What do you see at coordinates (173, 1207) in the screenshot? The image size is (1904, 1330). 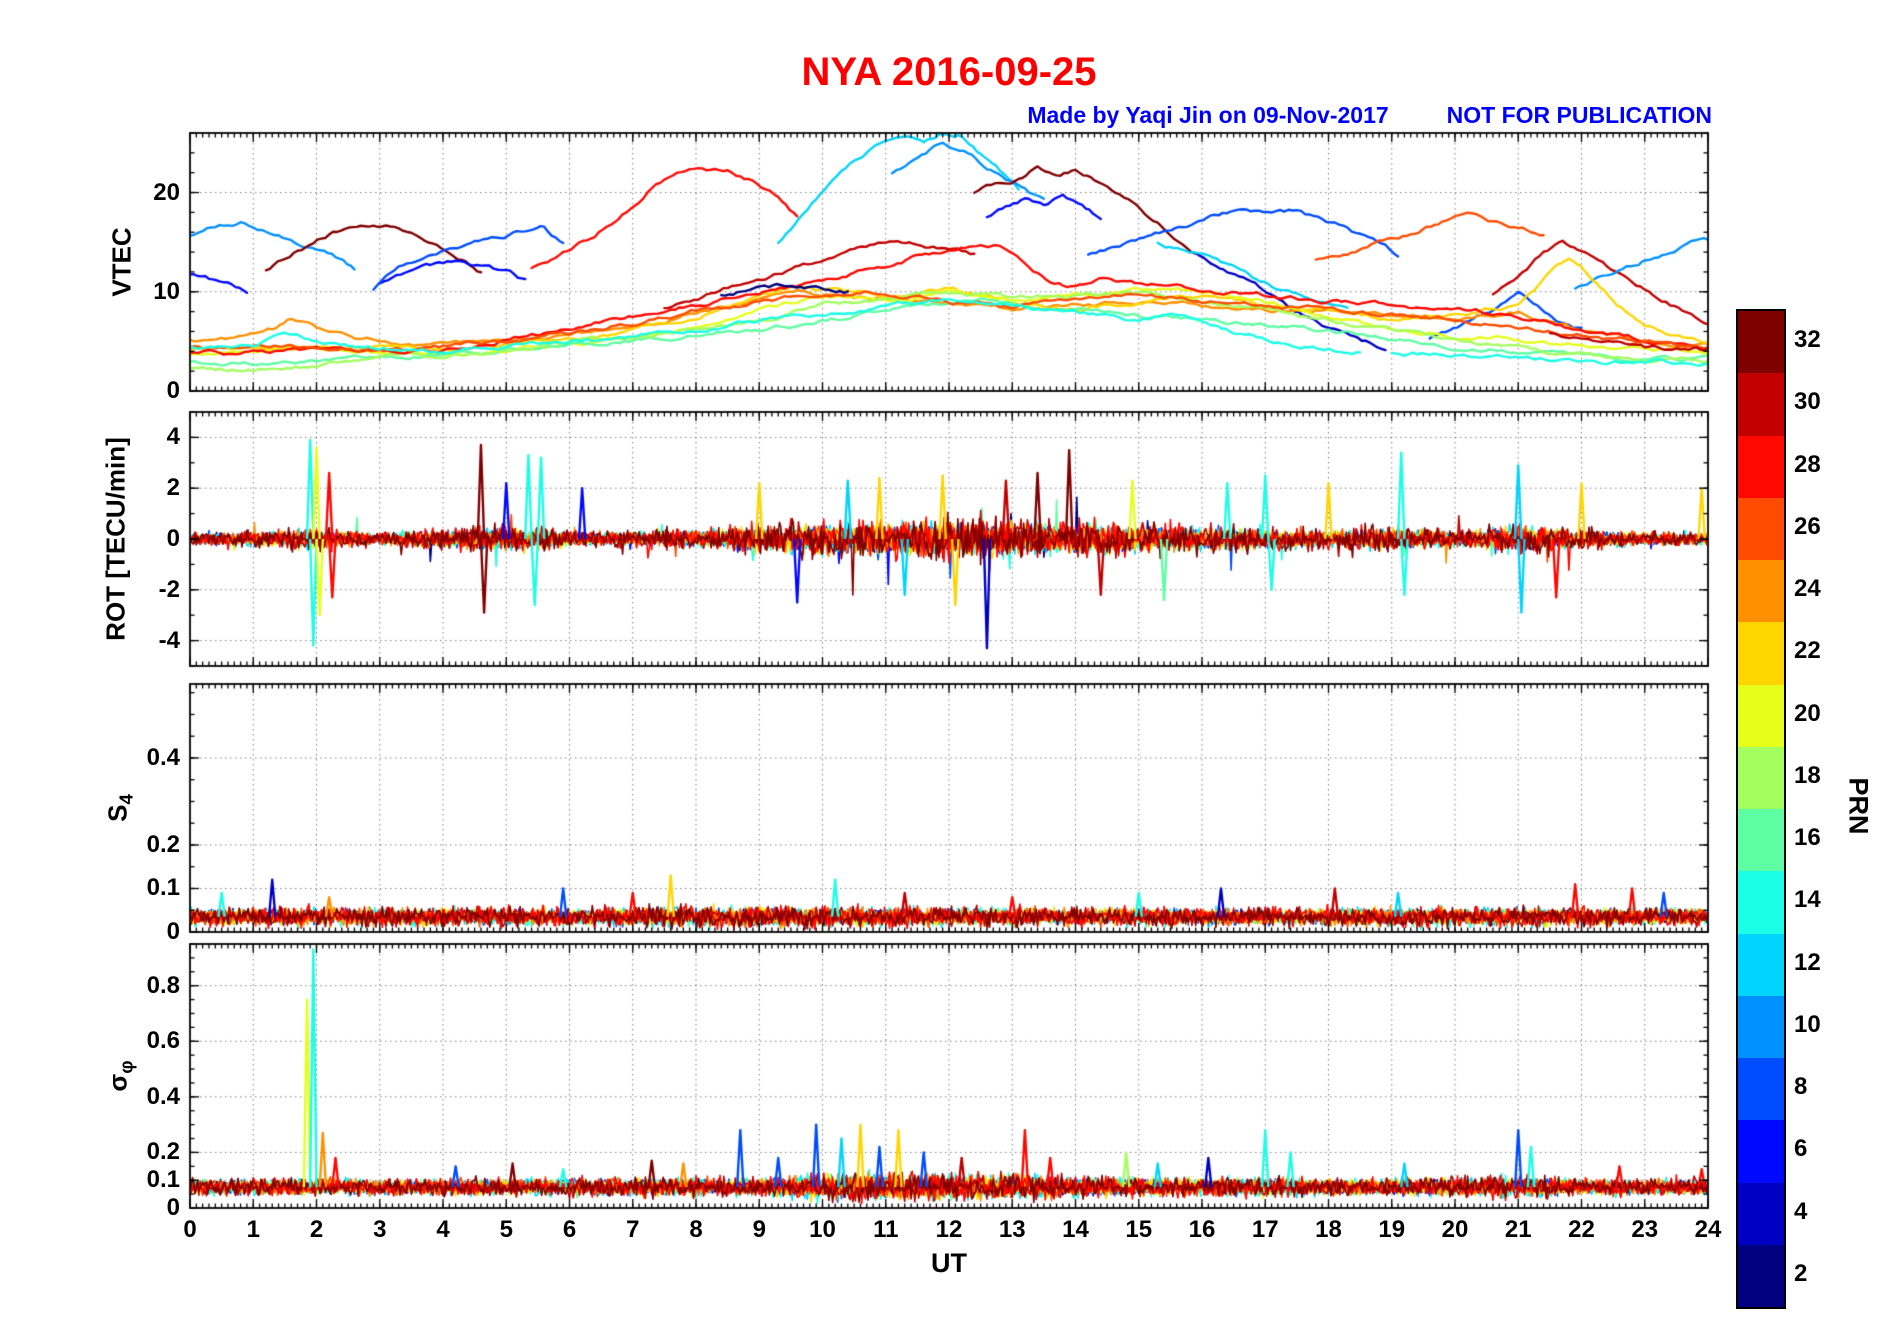 I see `sigma_phi-y-tick-label: 0` at bounding box center [173, 1207].